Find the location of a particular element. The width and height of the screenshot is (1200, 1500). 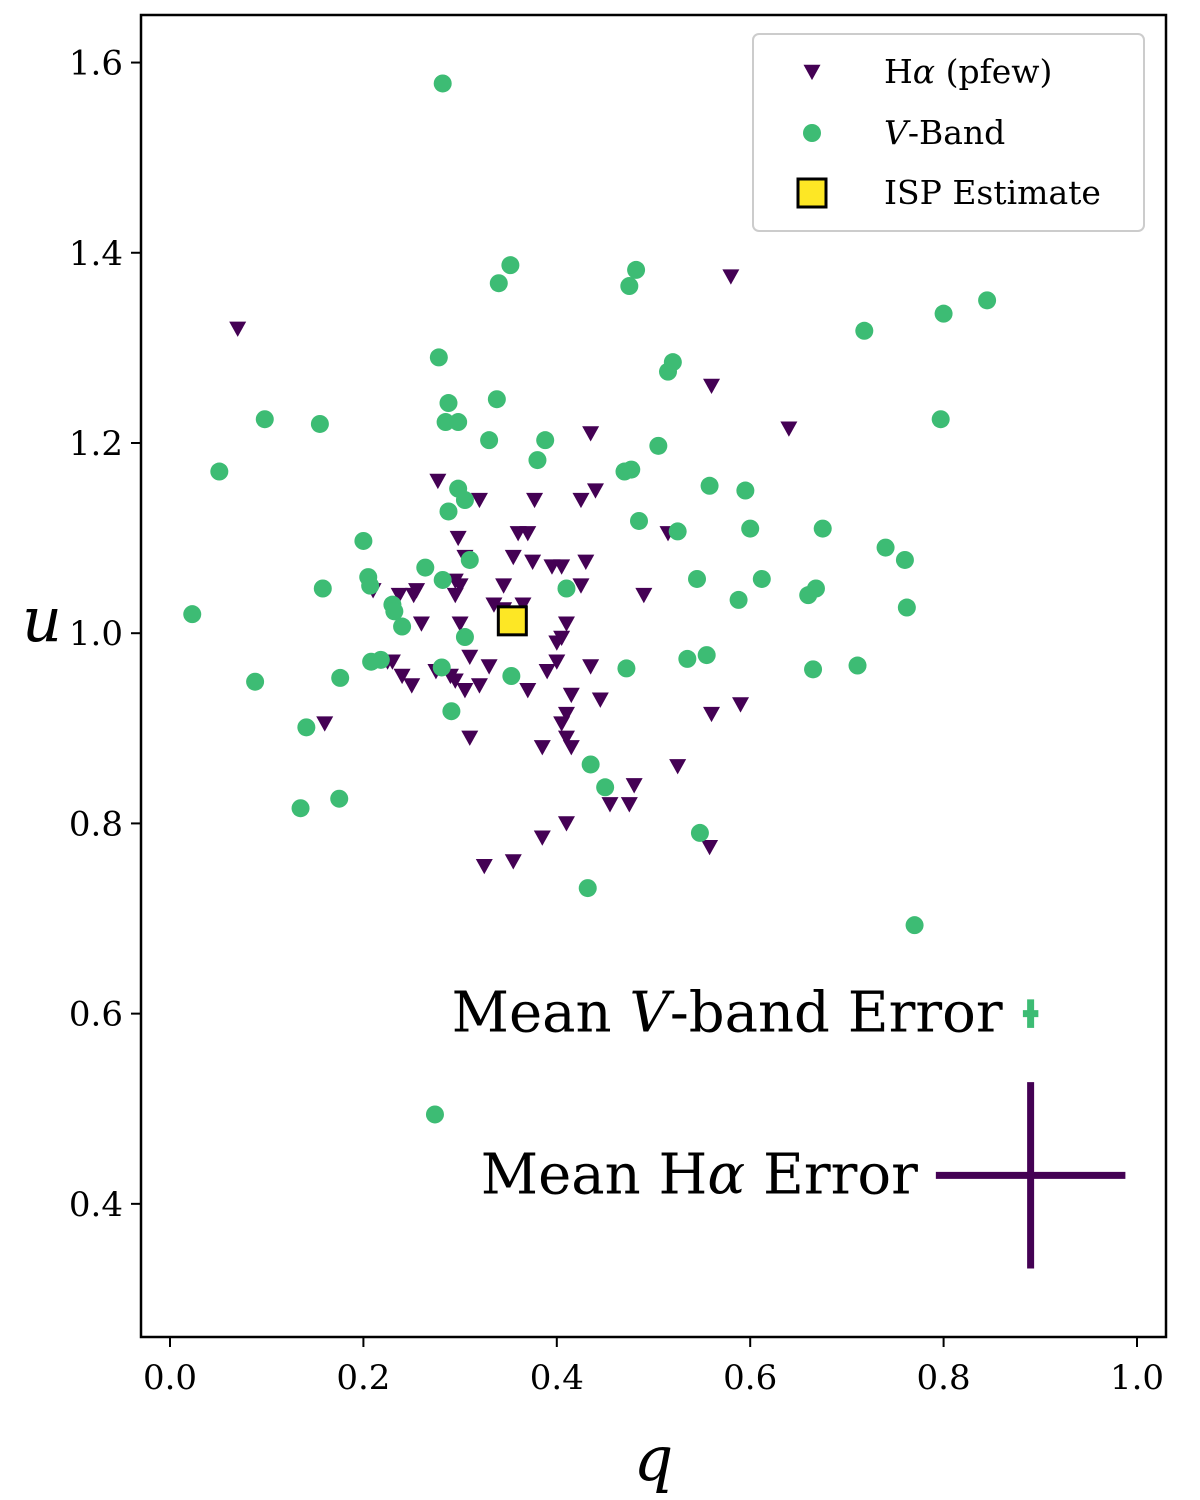

isp-estimate-point is located at coordinates (512, 621).